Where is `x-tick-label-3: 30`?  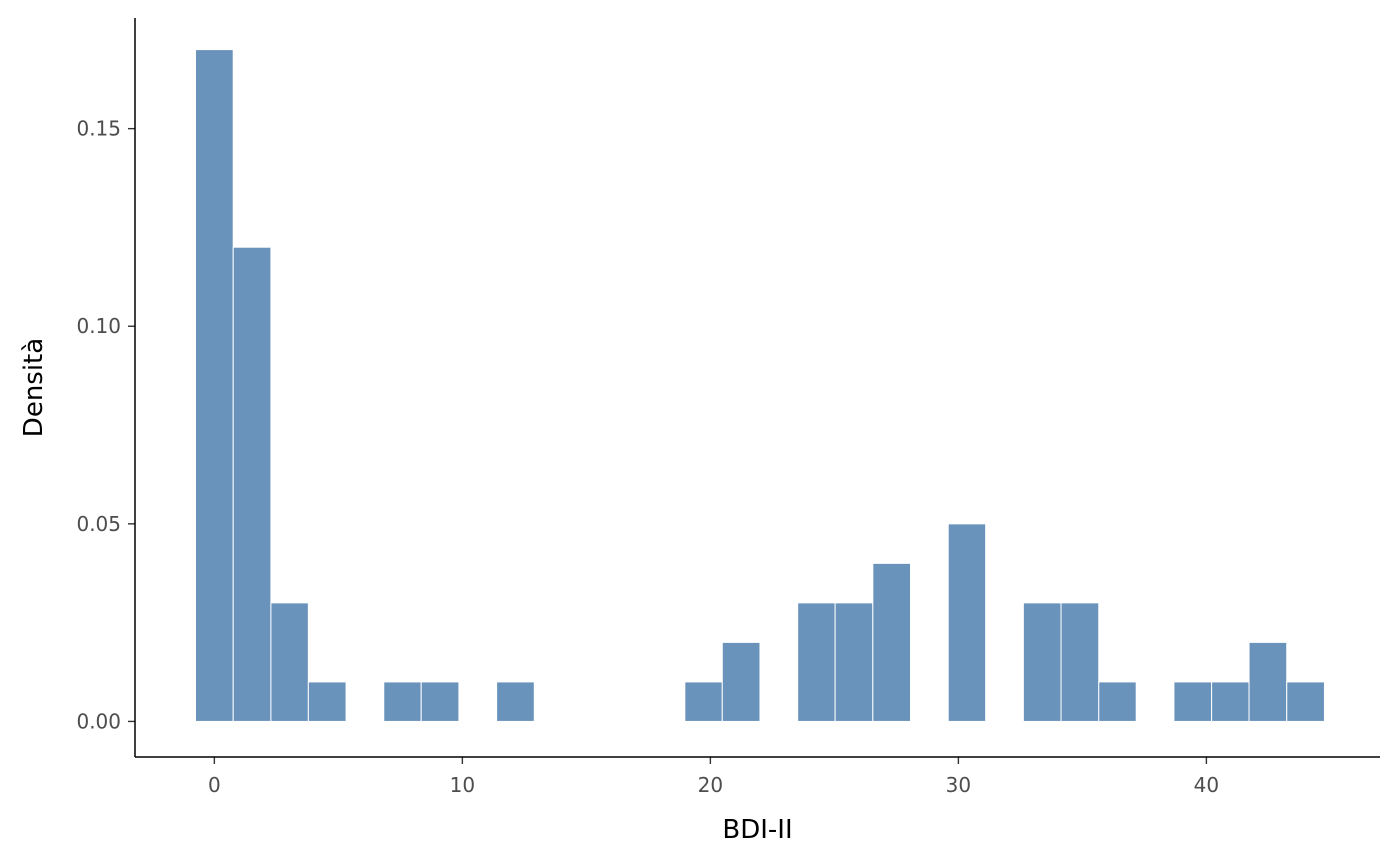 x-tick-label-3: 30 is located at coordinates (958, 785).